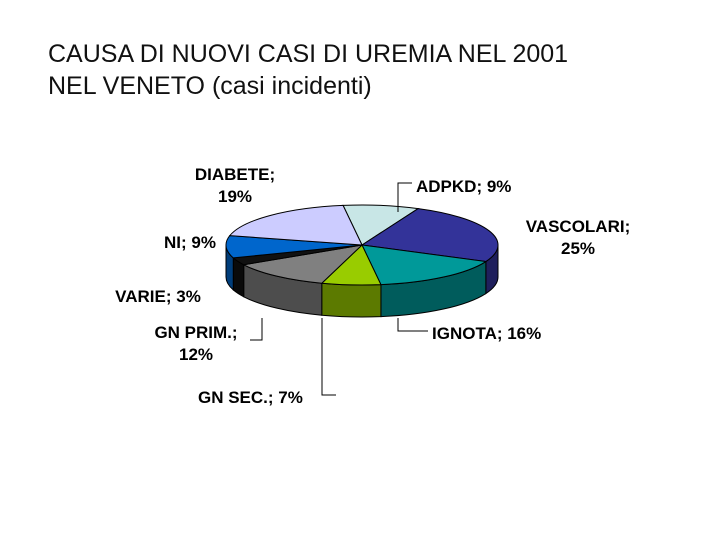 Image resolution: width=720 pixels, height=540 pixels. I want to click on slice-label-varie-line-1: VARIE; 3%, so click(158, 296).